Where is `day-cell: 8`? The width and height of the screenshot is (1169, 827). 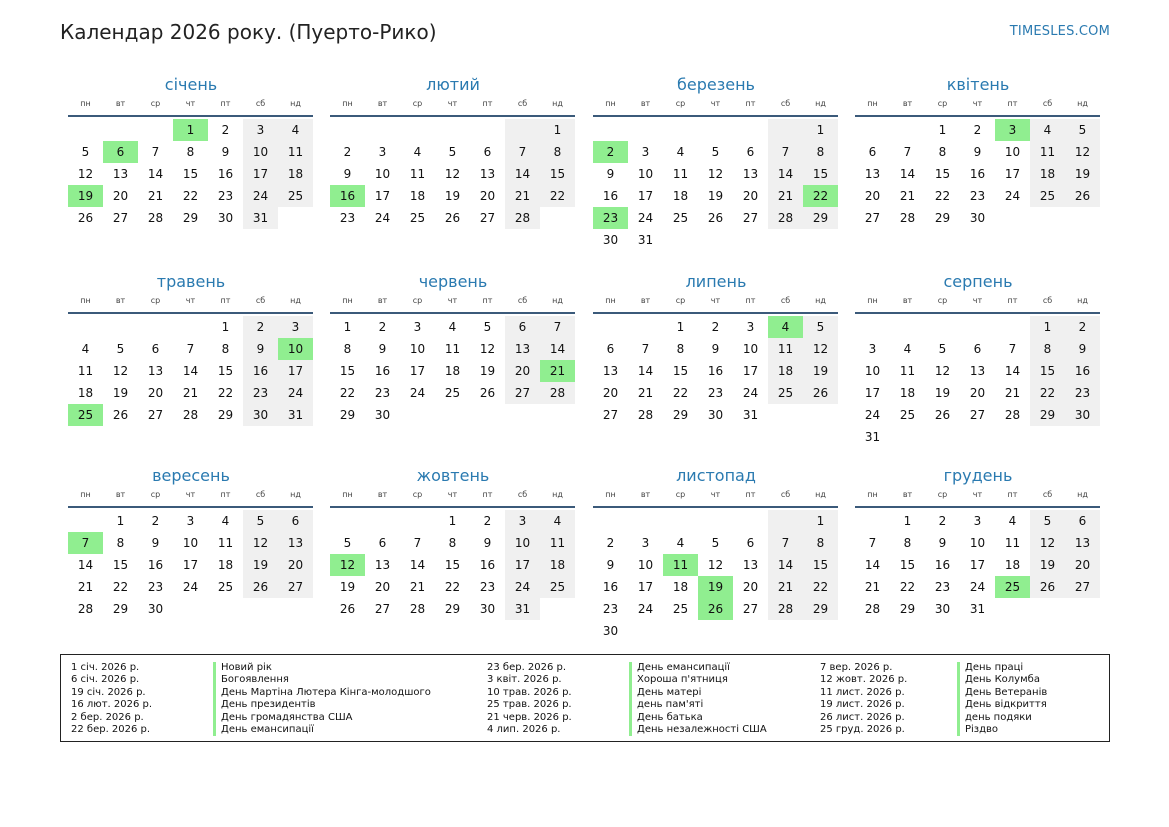
day-cell: 8 is located at coordinates (120, 543).